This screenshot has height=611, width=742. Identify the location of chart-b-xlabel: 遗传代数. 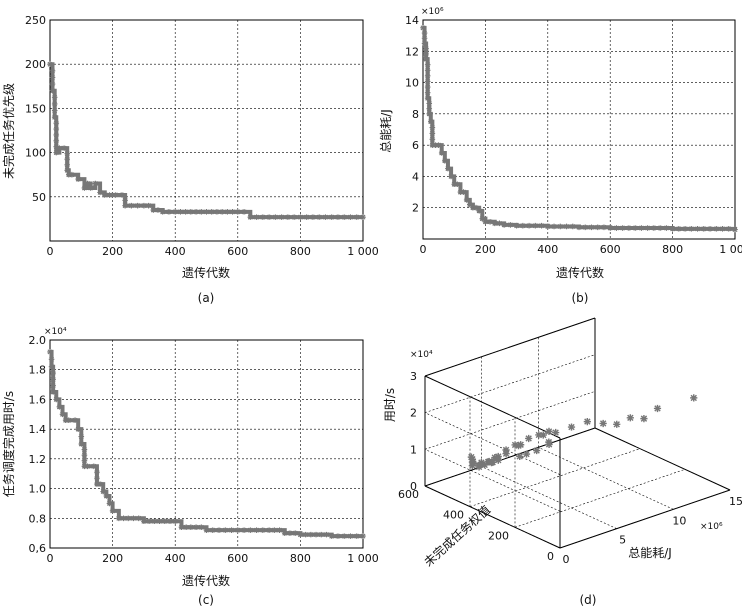
(580, 272).